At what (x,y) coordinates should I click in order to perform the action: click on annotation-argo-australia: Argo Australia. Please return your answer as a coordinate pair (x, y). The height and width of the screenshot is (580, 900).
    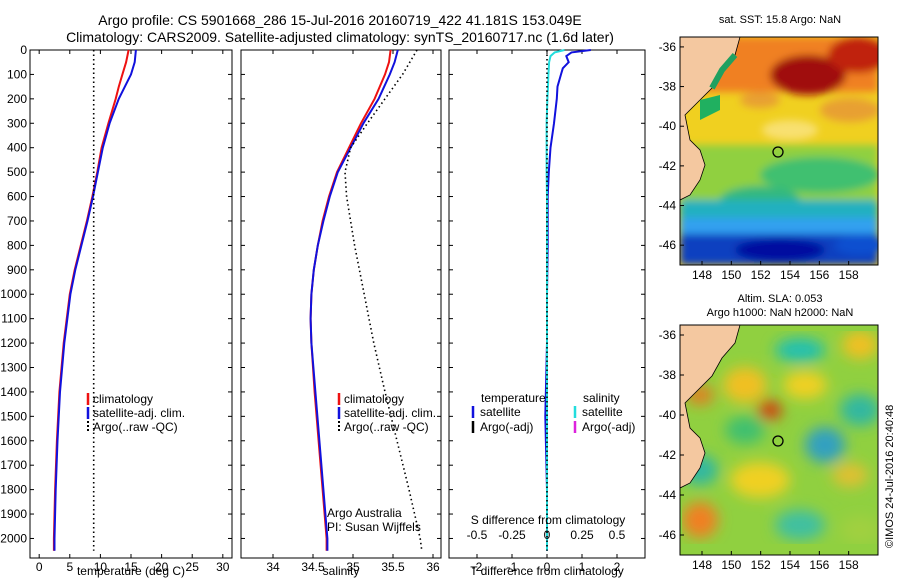
    Looking at the image, I should click on (364, 513).